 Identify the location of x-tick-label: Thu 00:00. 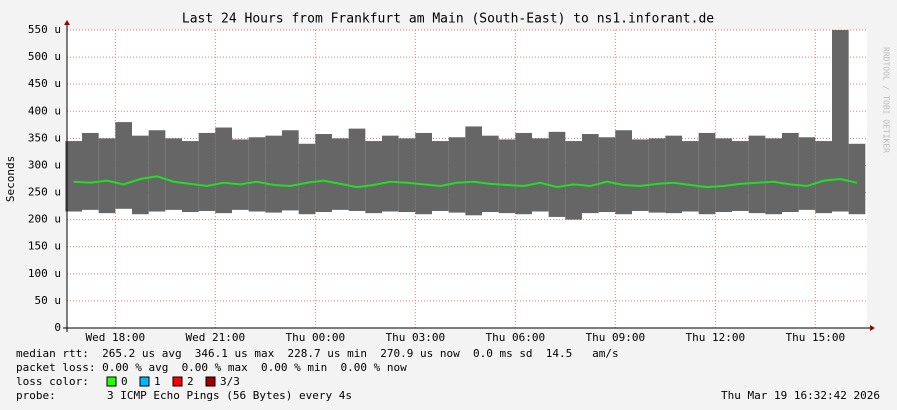
(316, 337).